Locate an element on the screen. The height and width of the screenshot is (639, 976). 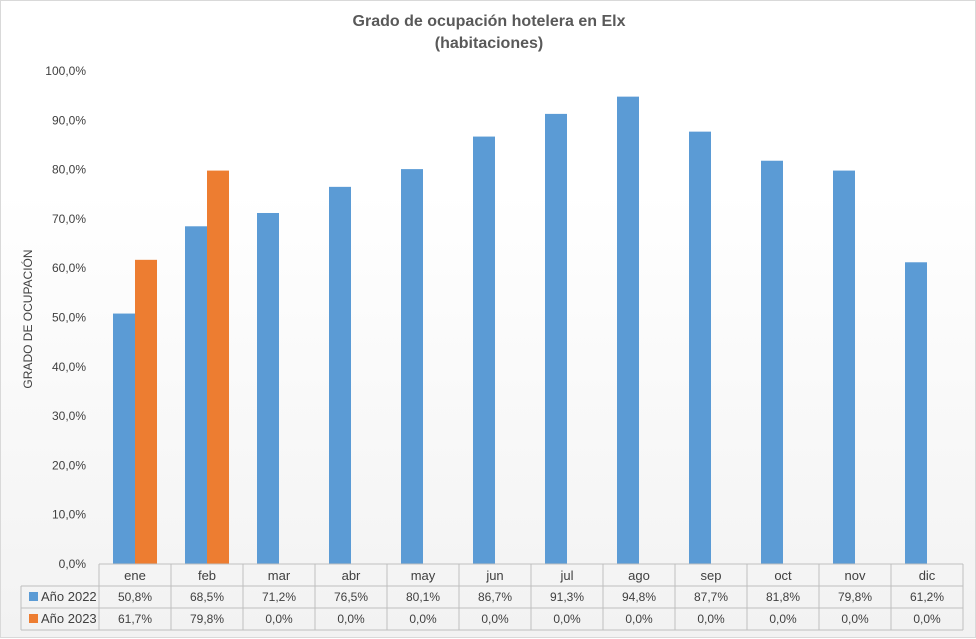
bar-2022-sep is located at coordinates (700, 347).